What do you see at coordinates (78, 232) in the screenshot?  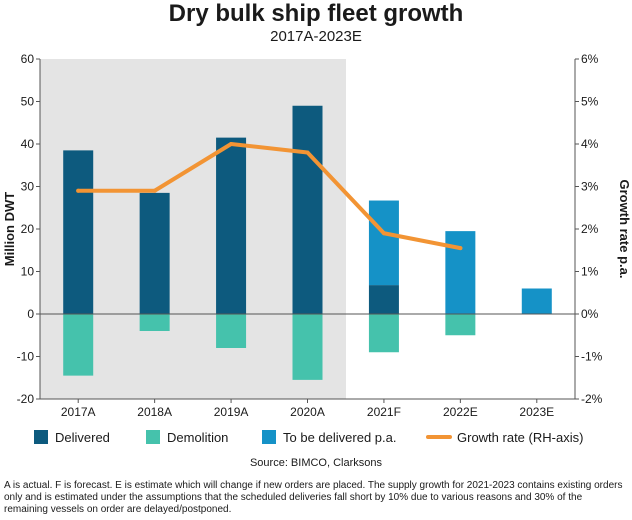 I see `bar-delivered-2017A` at bounding box center [78, 232].